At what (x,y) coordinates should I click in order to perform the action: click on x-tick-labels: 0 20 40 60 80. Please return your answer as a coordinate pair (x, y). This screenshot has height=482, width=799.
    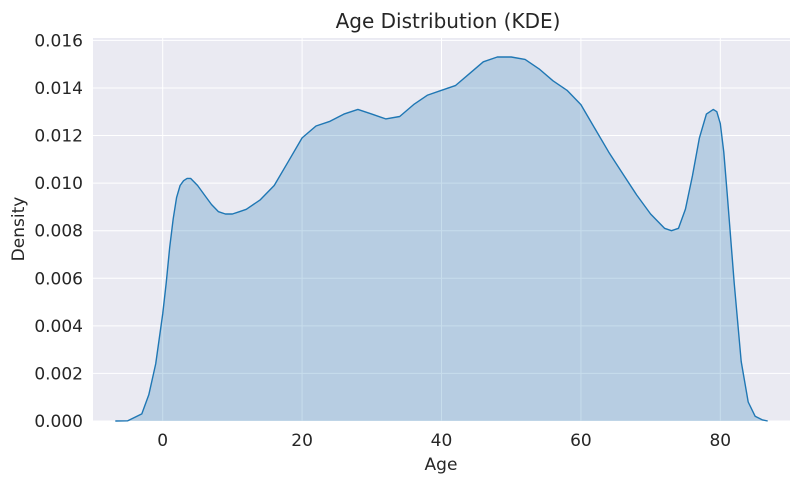
    Looking at the image, I should click on (444, 441).